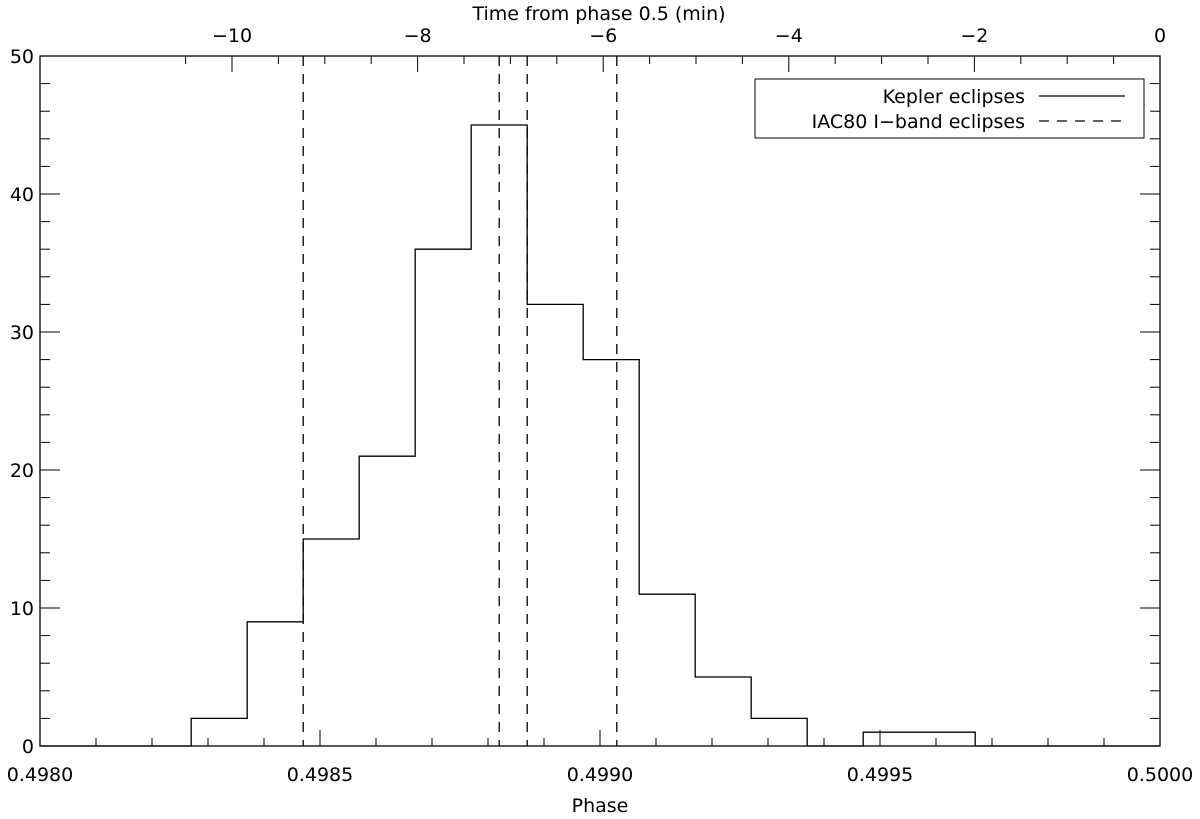 This screenshot has width=1200, height=819. What do you see at coordinates (600, 806) in the screenshot?
I see `x-axis-title: Phase` at bounding box center [600, 806].